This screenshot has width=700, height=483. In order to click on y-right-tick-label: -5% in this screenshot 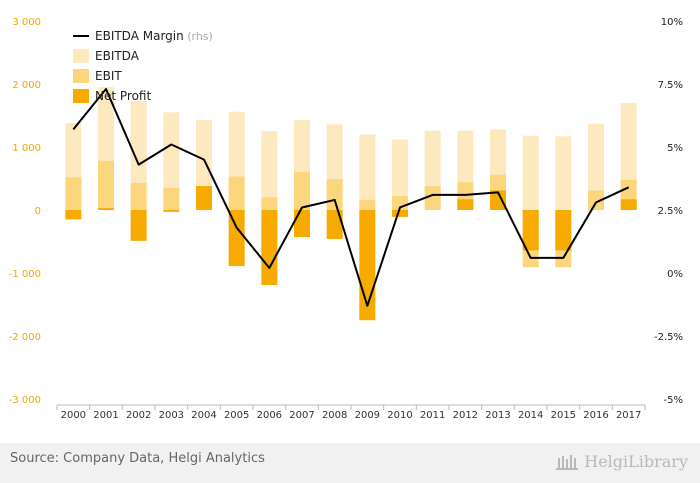, I will do `click(673, 400)`.